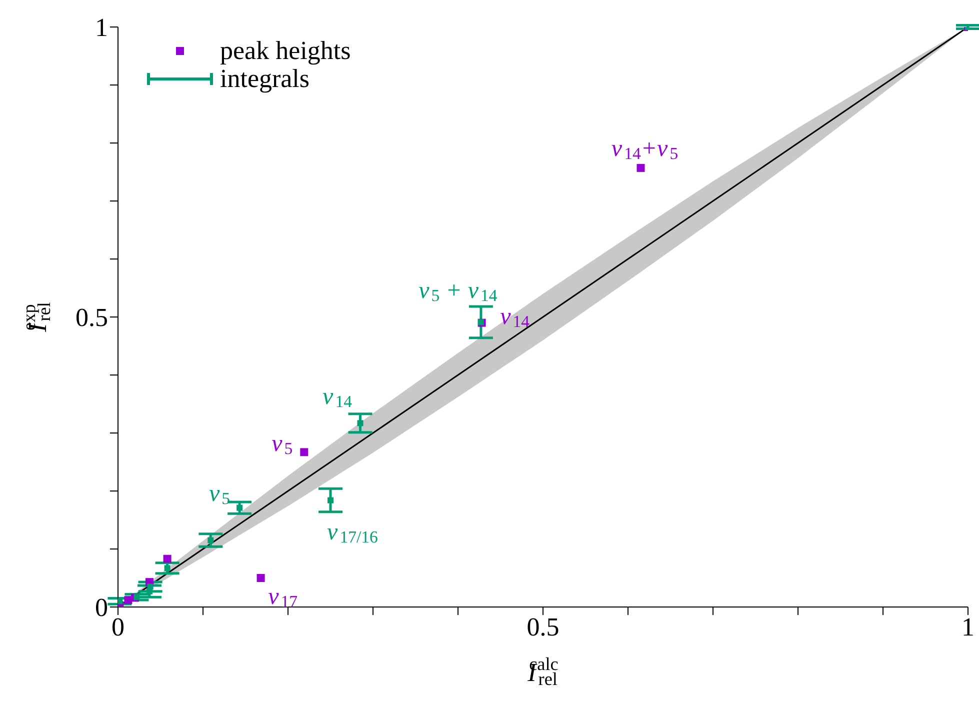  Describe the element at coordinates (352, 532) in the screenshot. I see `annotation: ν$_{17/16}$` at that location.